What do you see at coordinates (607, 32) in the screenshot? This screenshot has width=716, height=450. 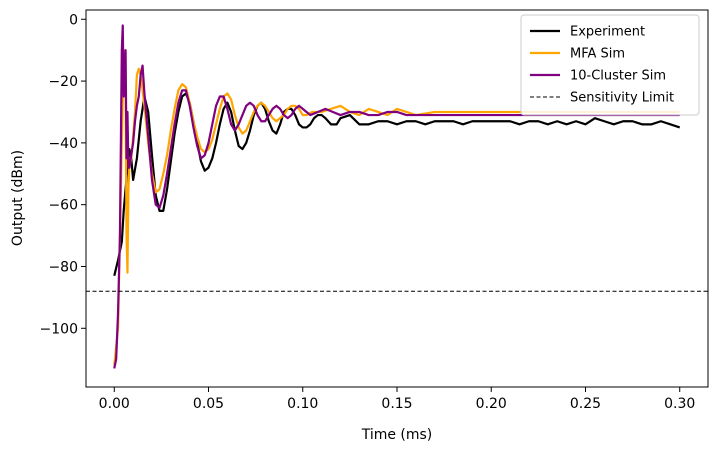 I see `legend-label-experiment: Experiment` at bounding box center [607, 32].